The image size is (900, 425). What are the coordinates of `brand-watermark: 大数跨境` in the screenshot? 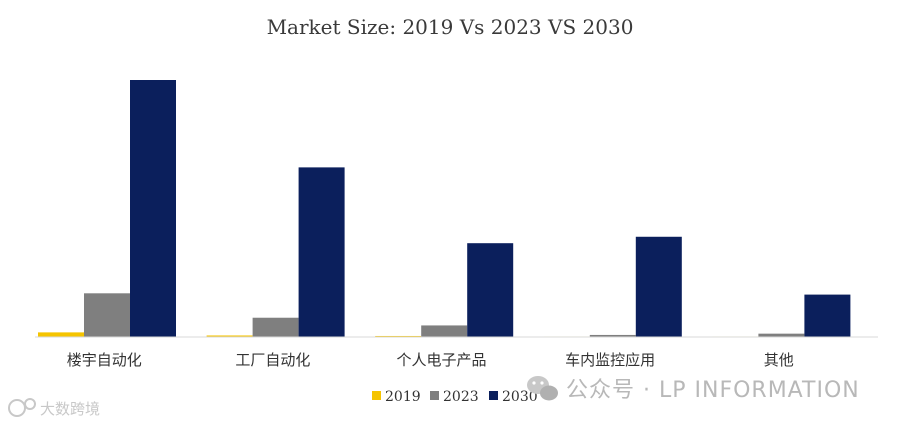 It's located at (54, 408).